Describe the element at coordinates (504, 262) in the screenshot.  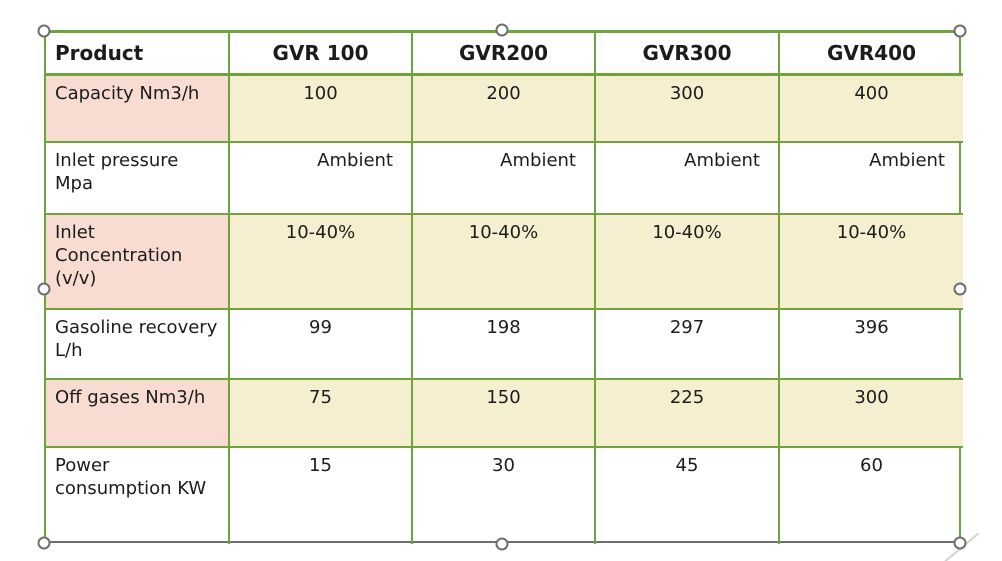
I see `cell-concentration-gvr200: 10-40%` at that location.